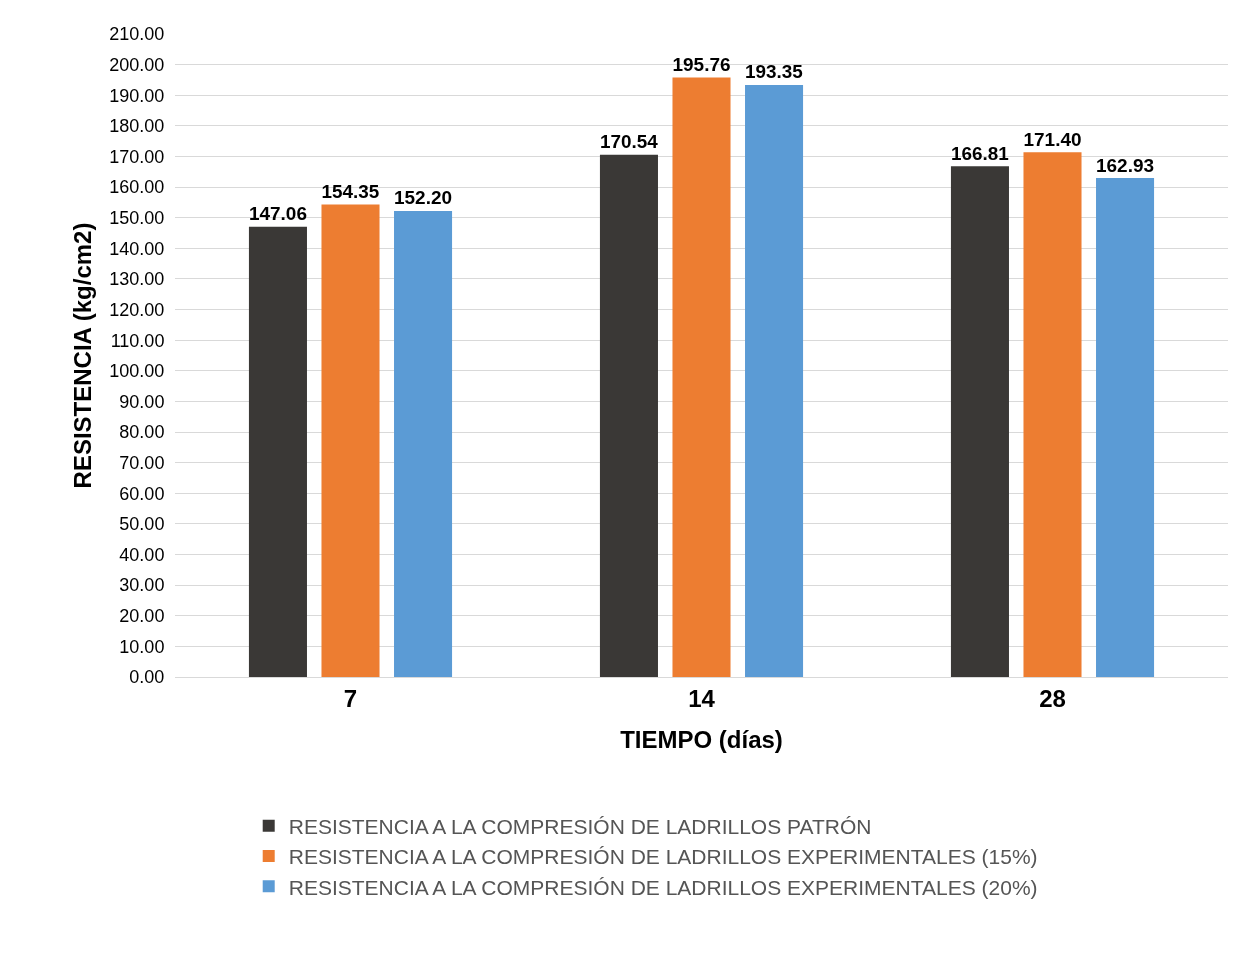 The height and width of the screenshot is (966, 1259). I want to click on legend-label: RESISTENCIA A LA COMPRESIÓN DE LADRILLOS PATRÓN, so click(580, 826).